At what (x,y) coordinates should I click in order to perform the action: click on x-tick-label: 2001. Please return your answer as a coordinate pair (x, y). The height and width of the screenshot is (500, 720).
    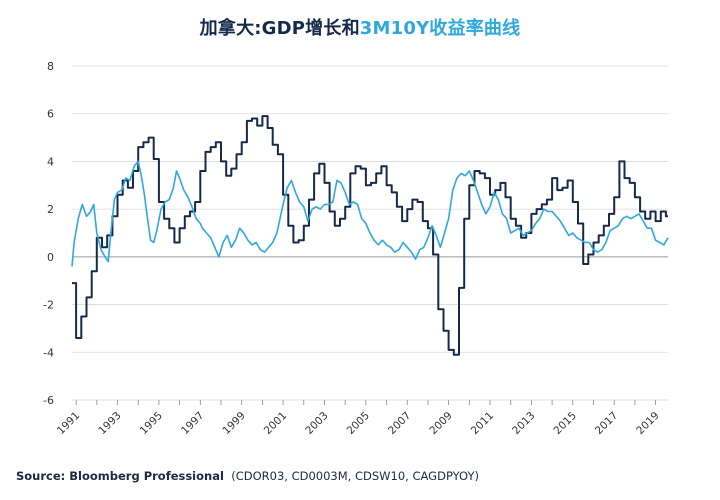
    Looking at the image, I should click on (275, 423).